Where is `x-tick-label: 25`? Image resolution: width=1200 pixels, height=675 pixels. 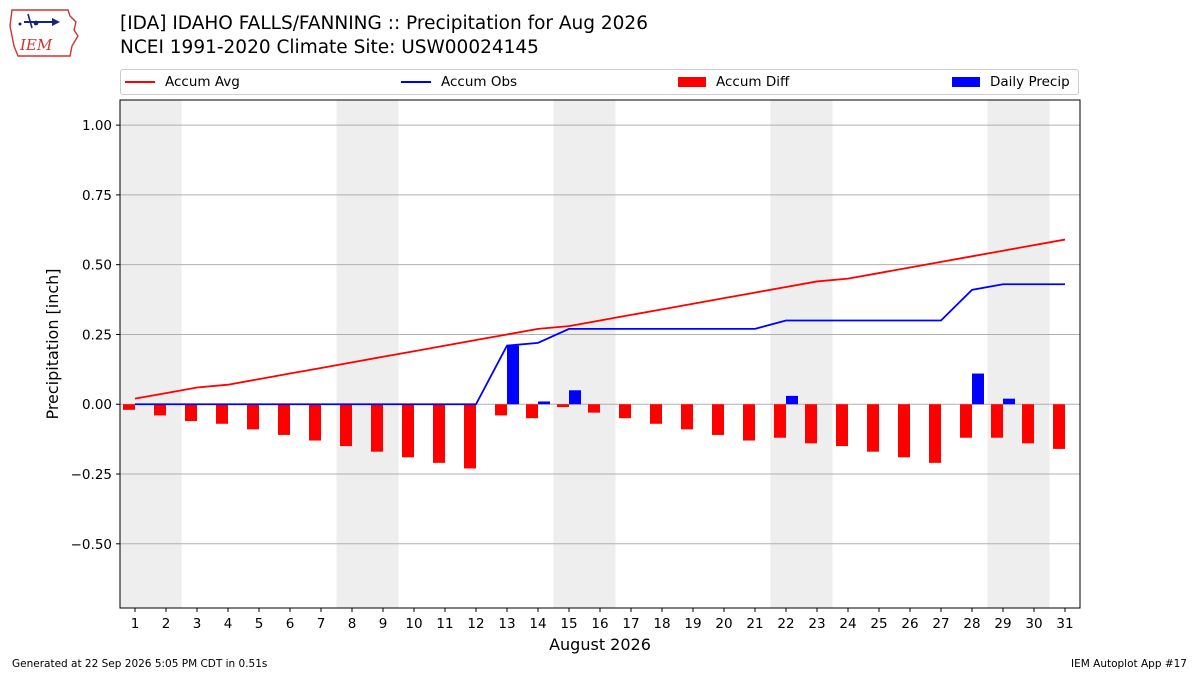
x-tick-label: 25 is located at coordinates (878, 624).